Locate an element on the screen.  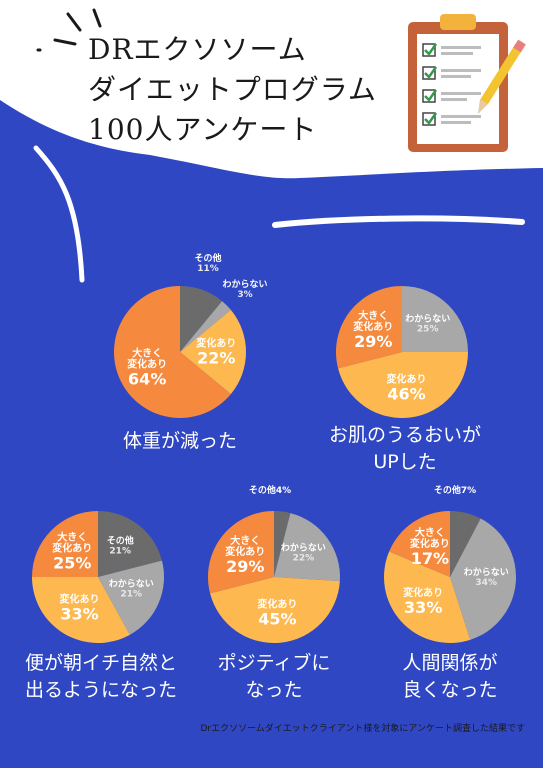
caption-bowel: 便が朝イチ自然と 出るようになった is located at coordinates (101, 677).